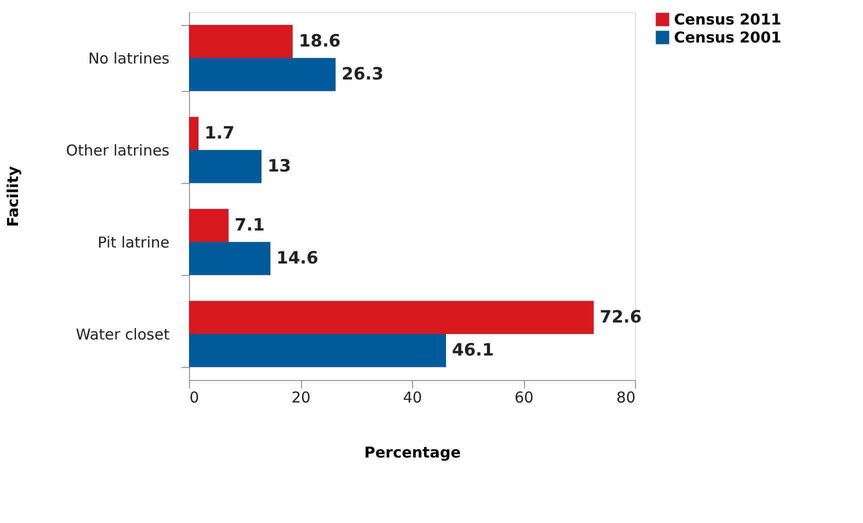 The image size is (863, 523). I want to click on y-tick-label: Water closet, so click(123, 335).